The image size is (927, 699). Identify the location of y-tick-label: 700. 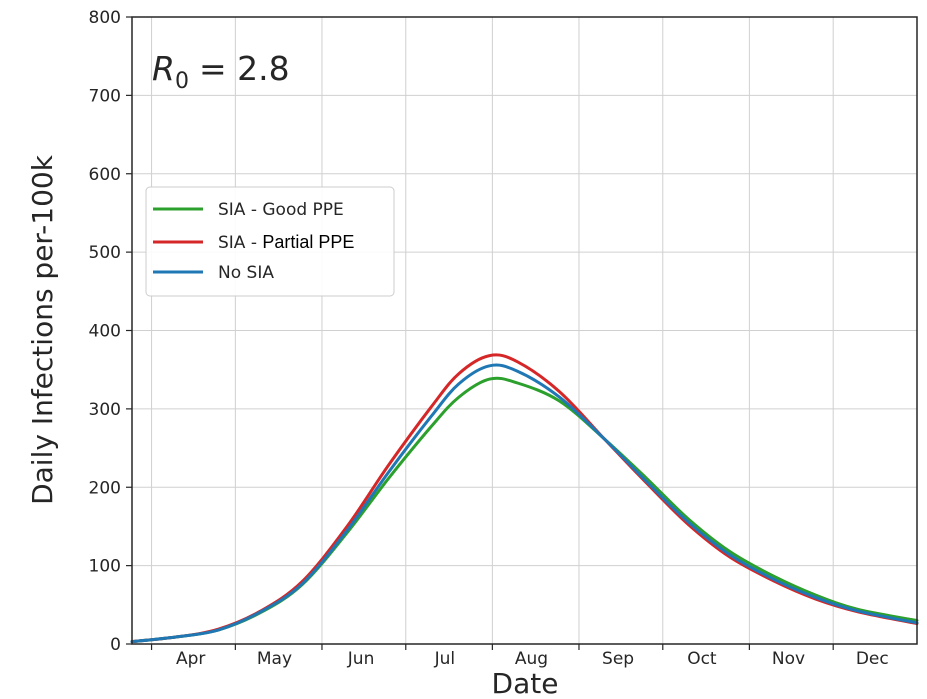
(105, 96).